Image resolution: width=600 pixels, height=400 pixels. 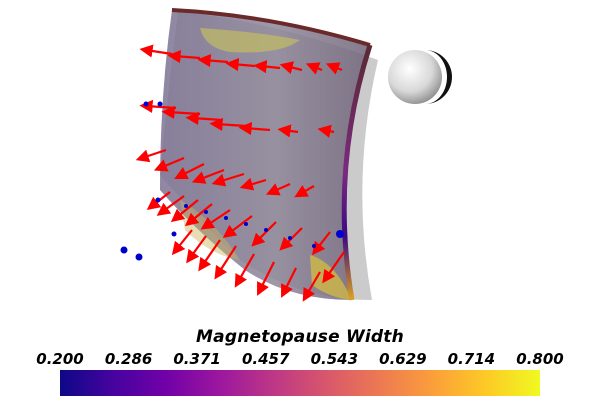 I want to click on colorbar-tick-label: 0.200, so click(x=60, y=359).